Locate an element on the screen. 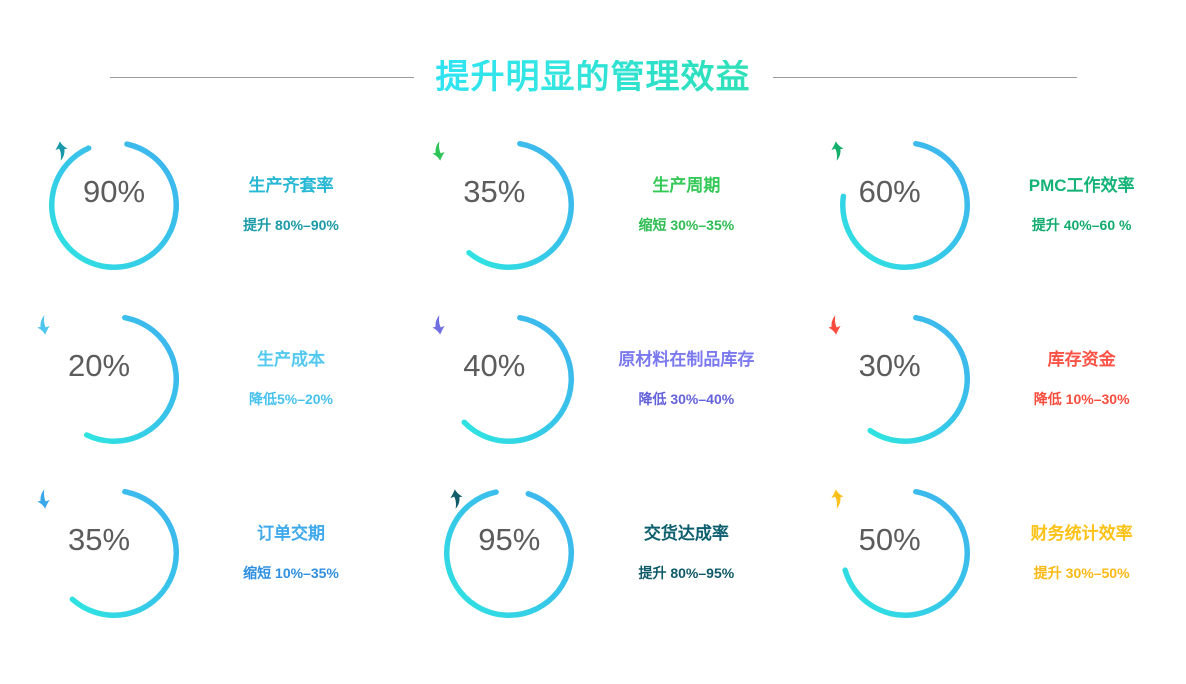 This screenshot has width=1186, height=684. metric-value: 40% is located at coordinates (494, 365).